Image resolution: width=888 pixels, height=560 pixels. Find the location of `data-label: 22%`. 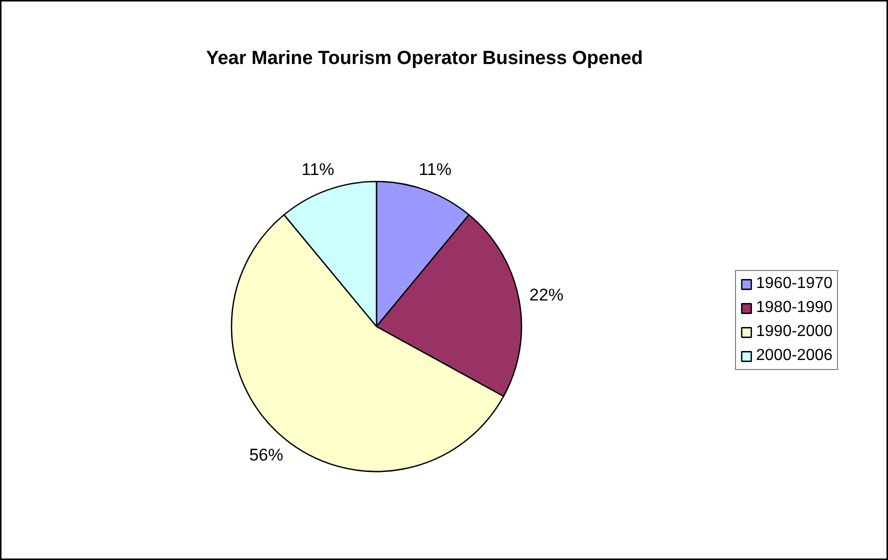

data-label: 22% is located at coordinates (546, 295).